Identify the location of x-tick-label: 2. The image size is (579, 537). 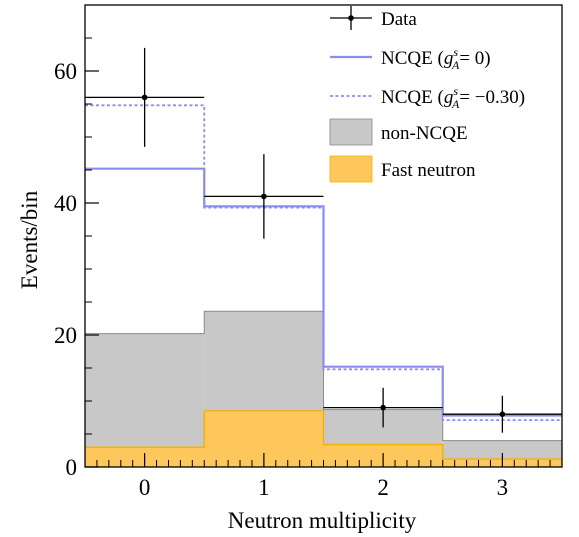
(383, 487).